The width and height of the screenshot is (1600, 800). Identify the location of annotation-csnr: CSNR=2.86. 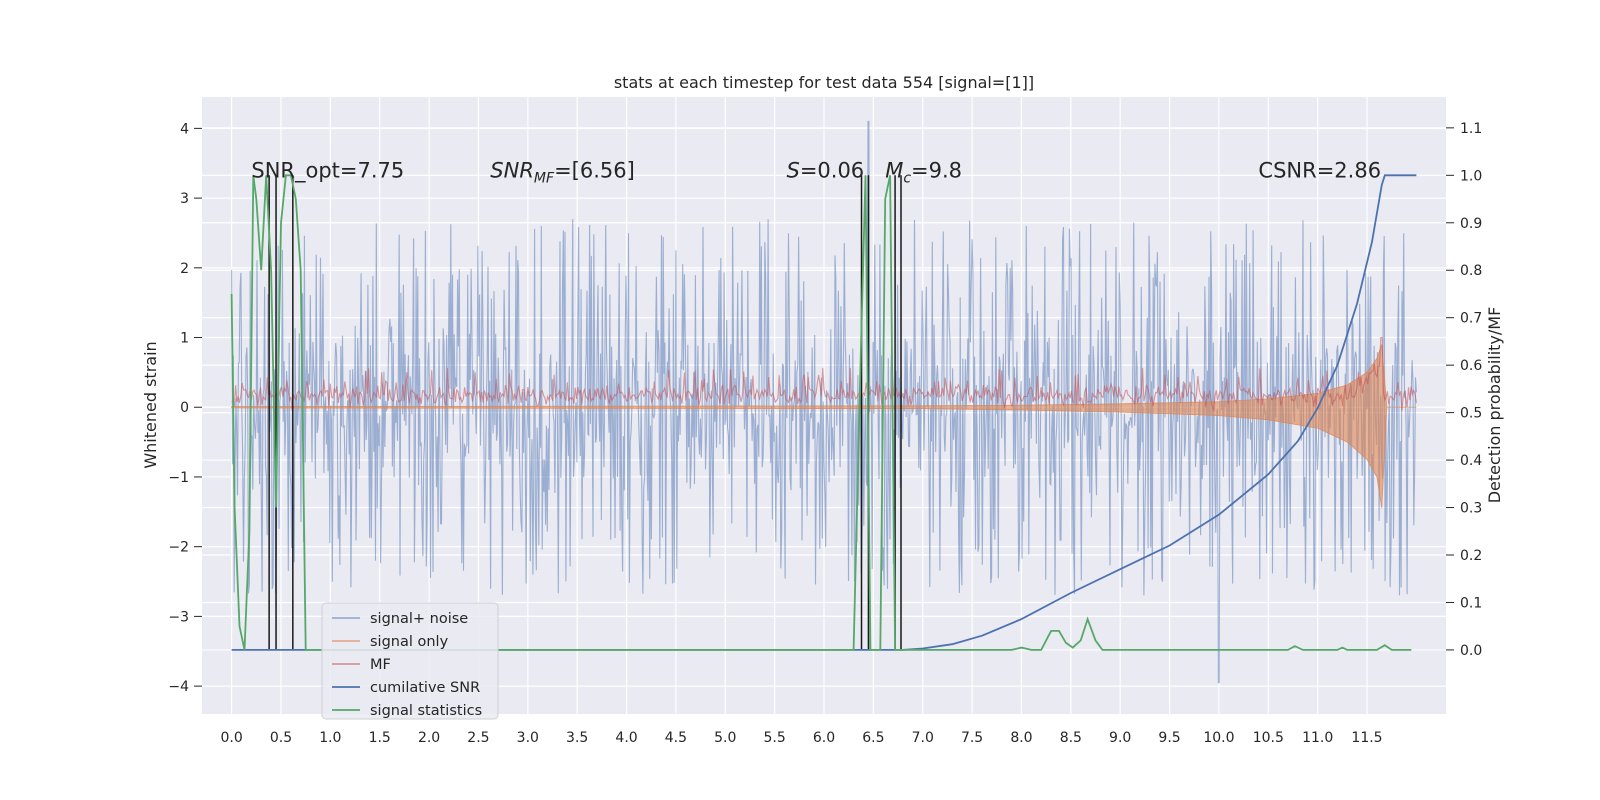
(1319, 170).